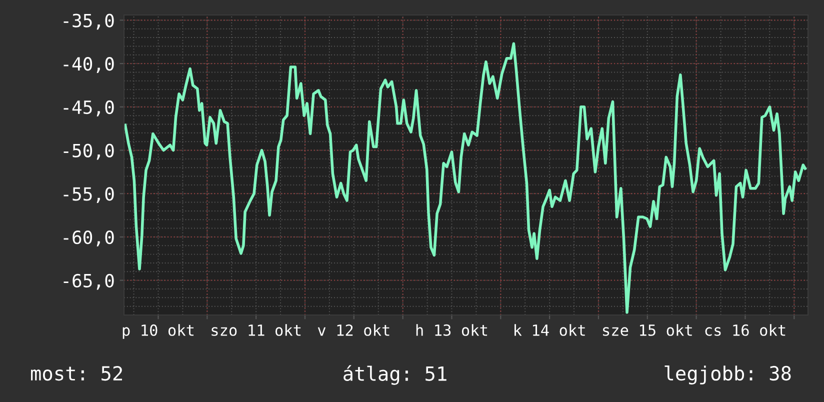  I want to click on x-tick-label: k 14 okt, so click(549, 330).